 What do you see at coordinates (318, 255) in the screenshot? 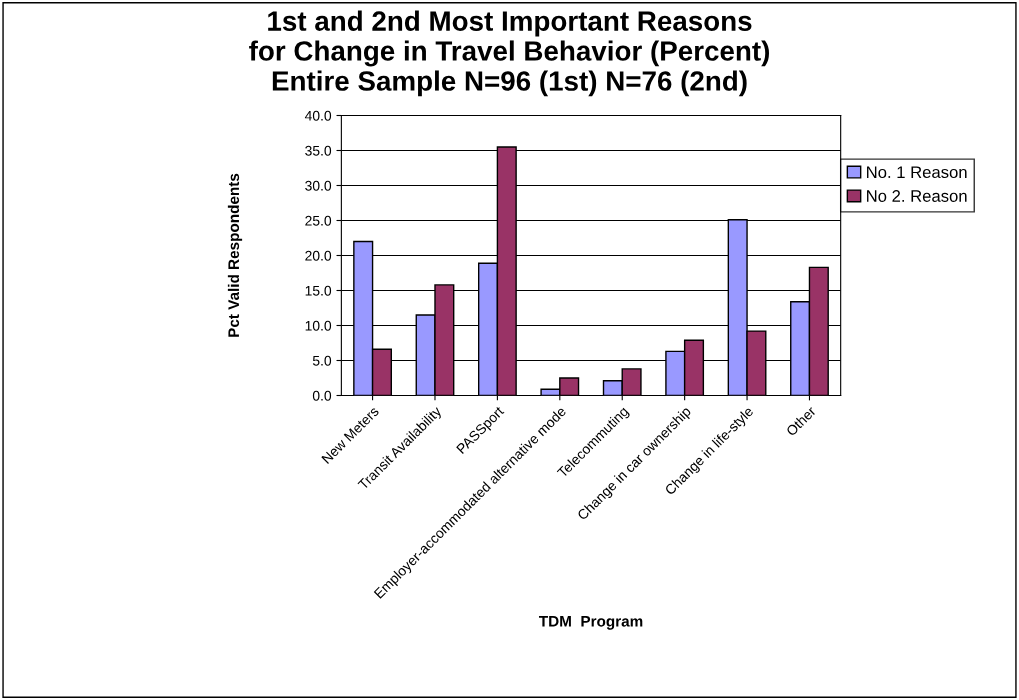
I see `y-tick-label: 20.0` at bounding box center [318, 255].